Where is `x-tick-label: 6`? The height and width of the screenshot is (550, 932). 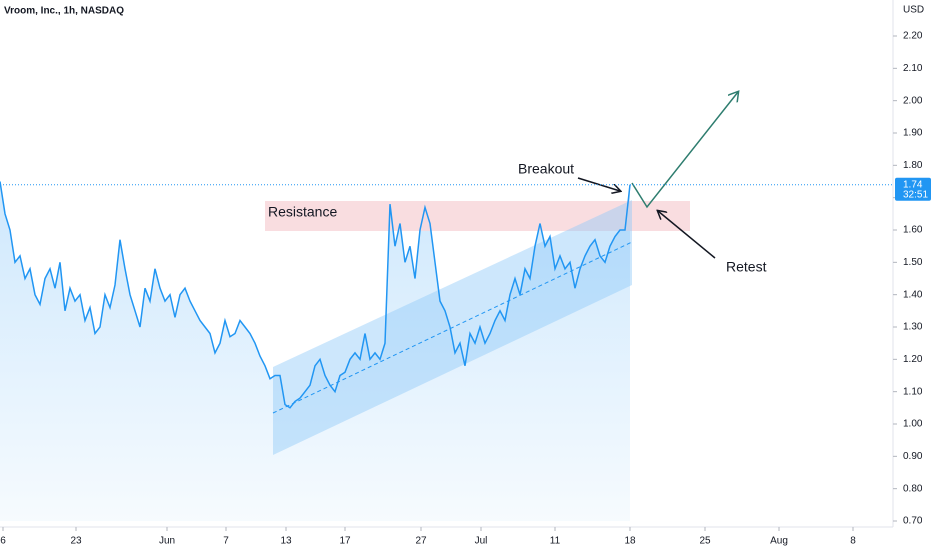 x-tick-label: 6 is located at coordinates (3, 541).